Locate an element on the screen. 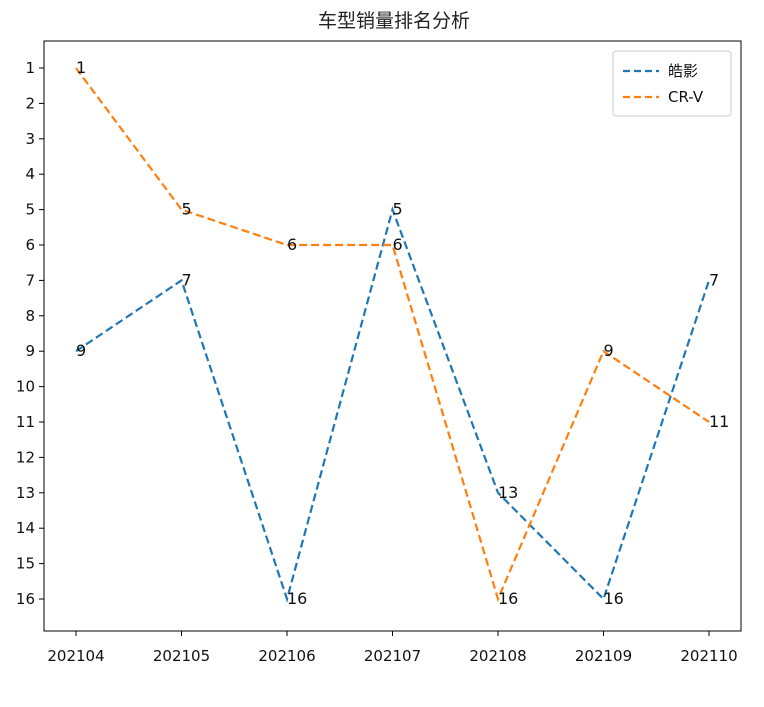 This screenshot has height=707, width=764. y-tick-label: 11 is located at coordinates (25, 422).